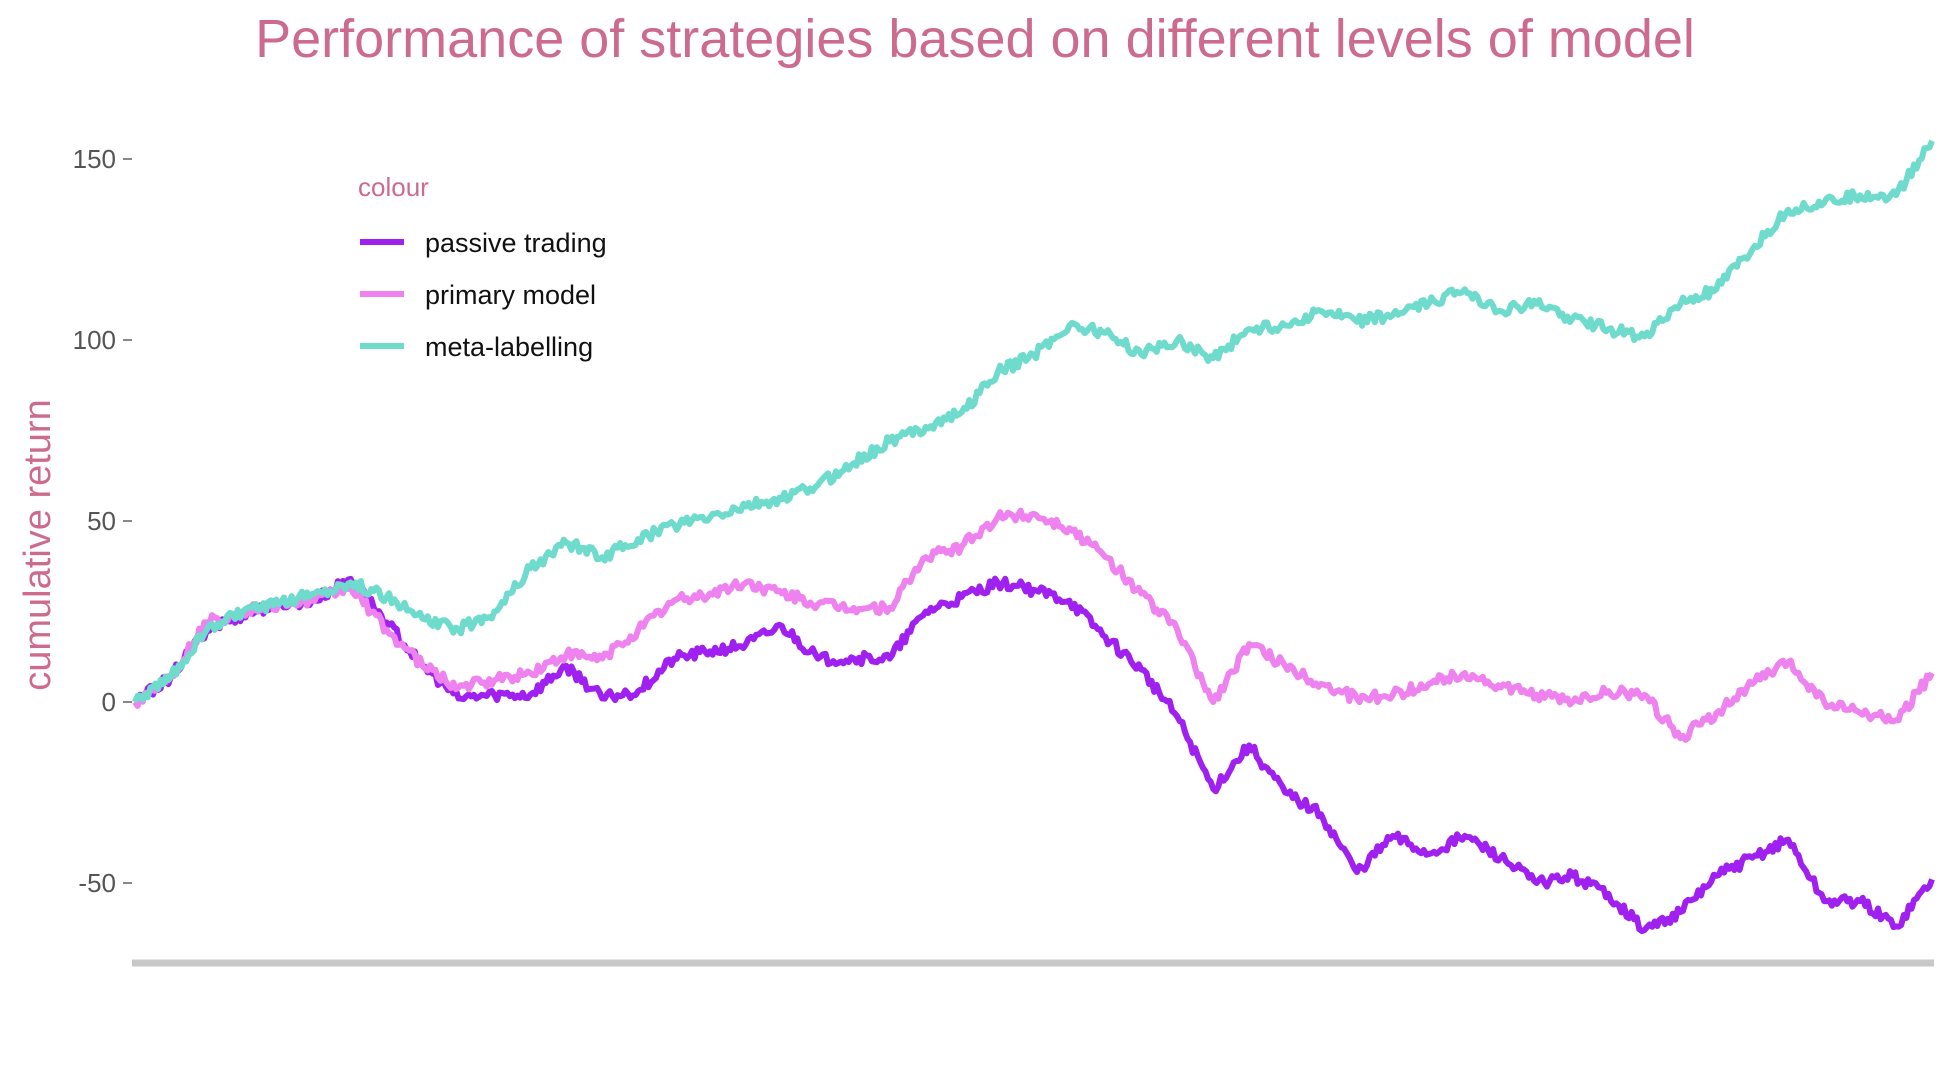  What do you see at coordinates (393, 187) in the screenshot?
I see `legend-title: colour` at bounding box center [393, 187].